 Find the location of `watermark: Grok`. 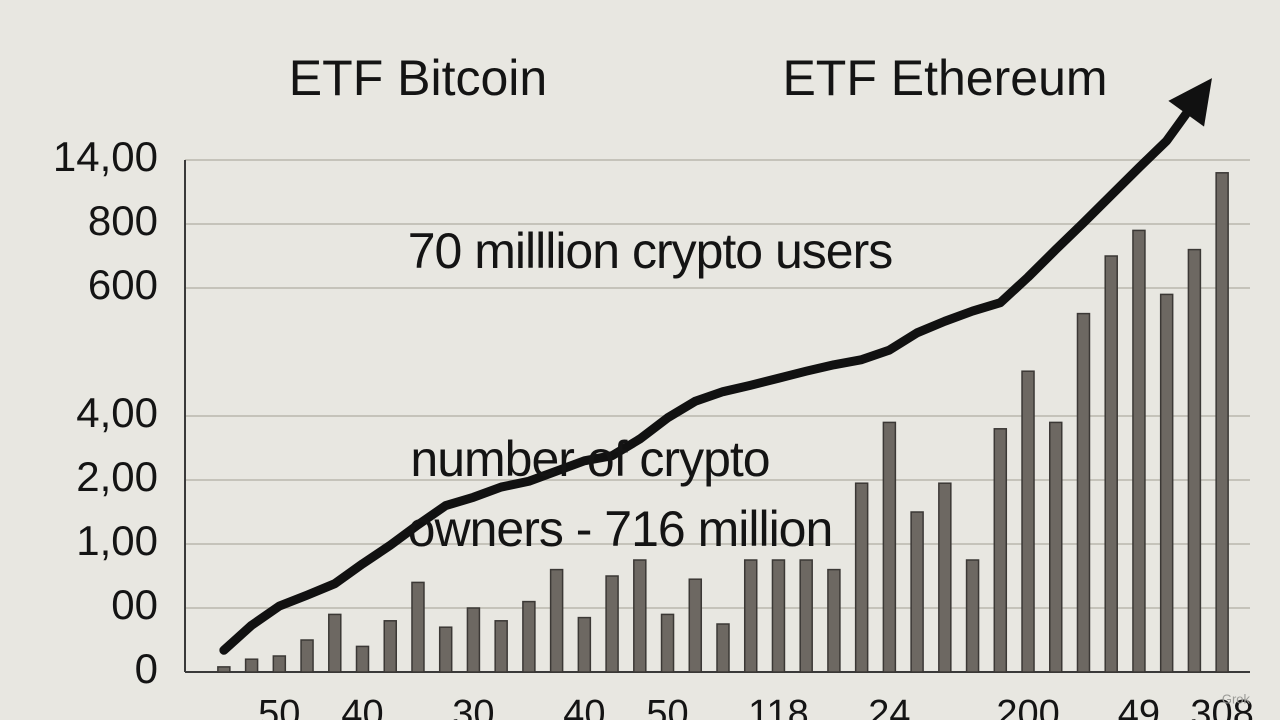

watermark: Grok is located at coordinates (1236, 698).